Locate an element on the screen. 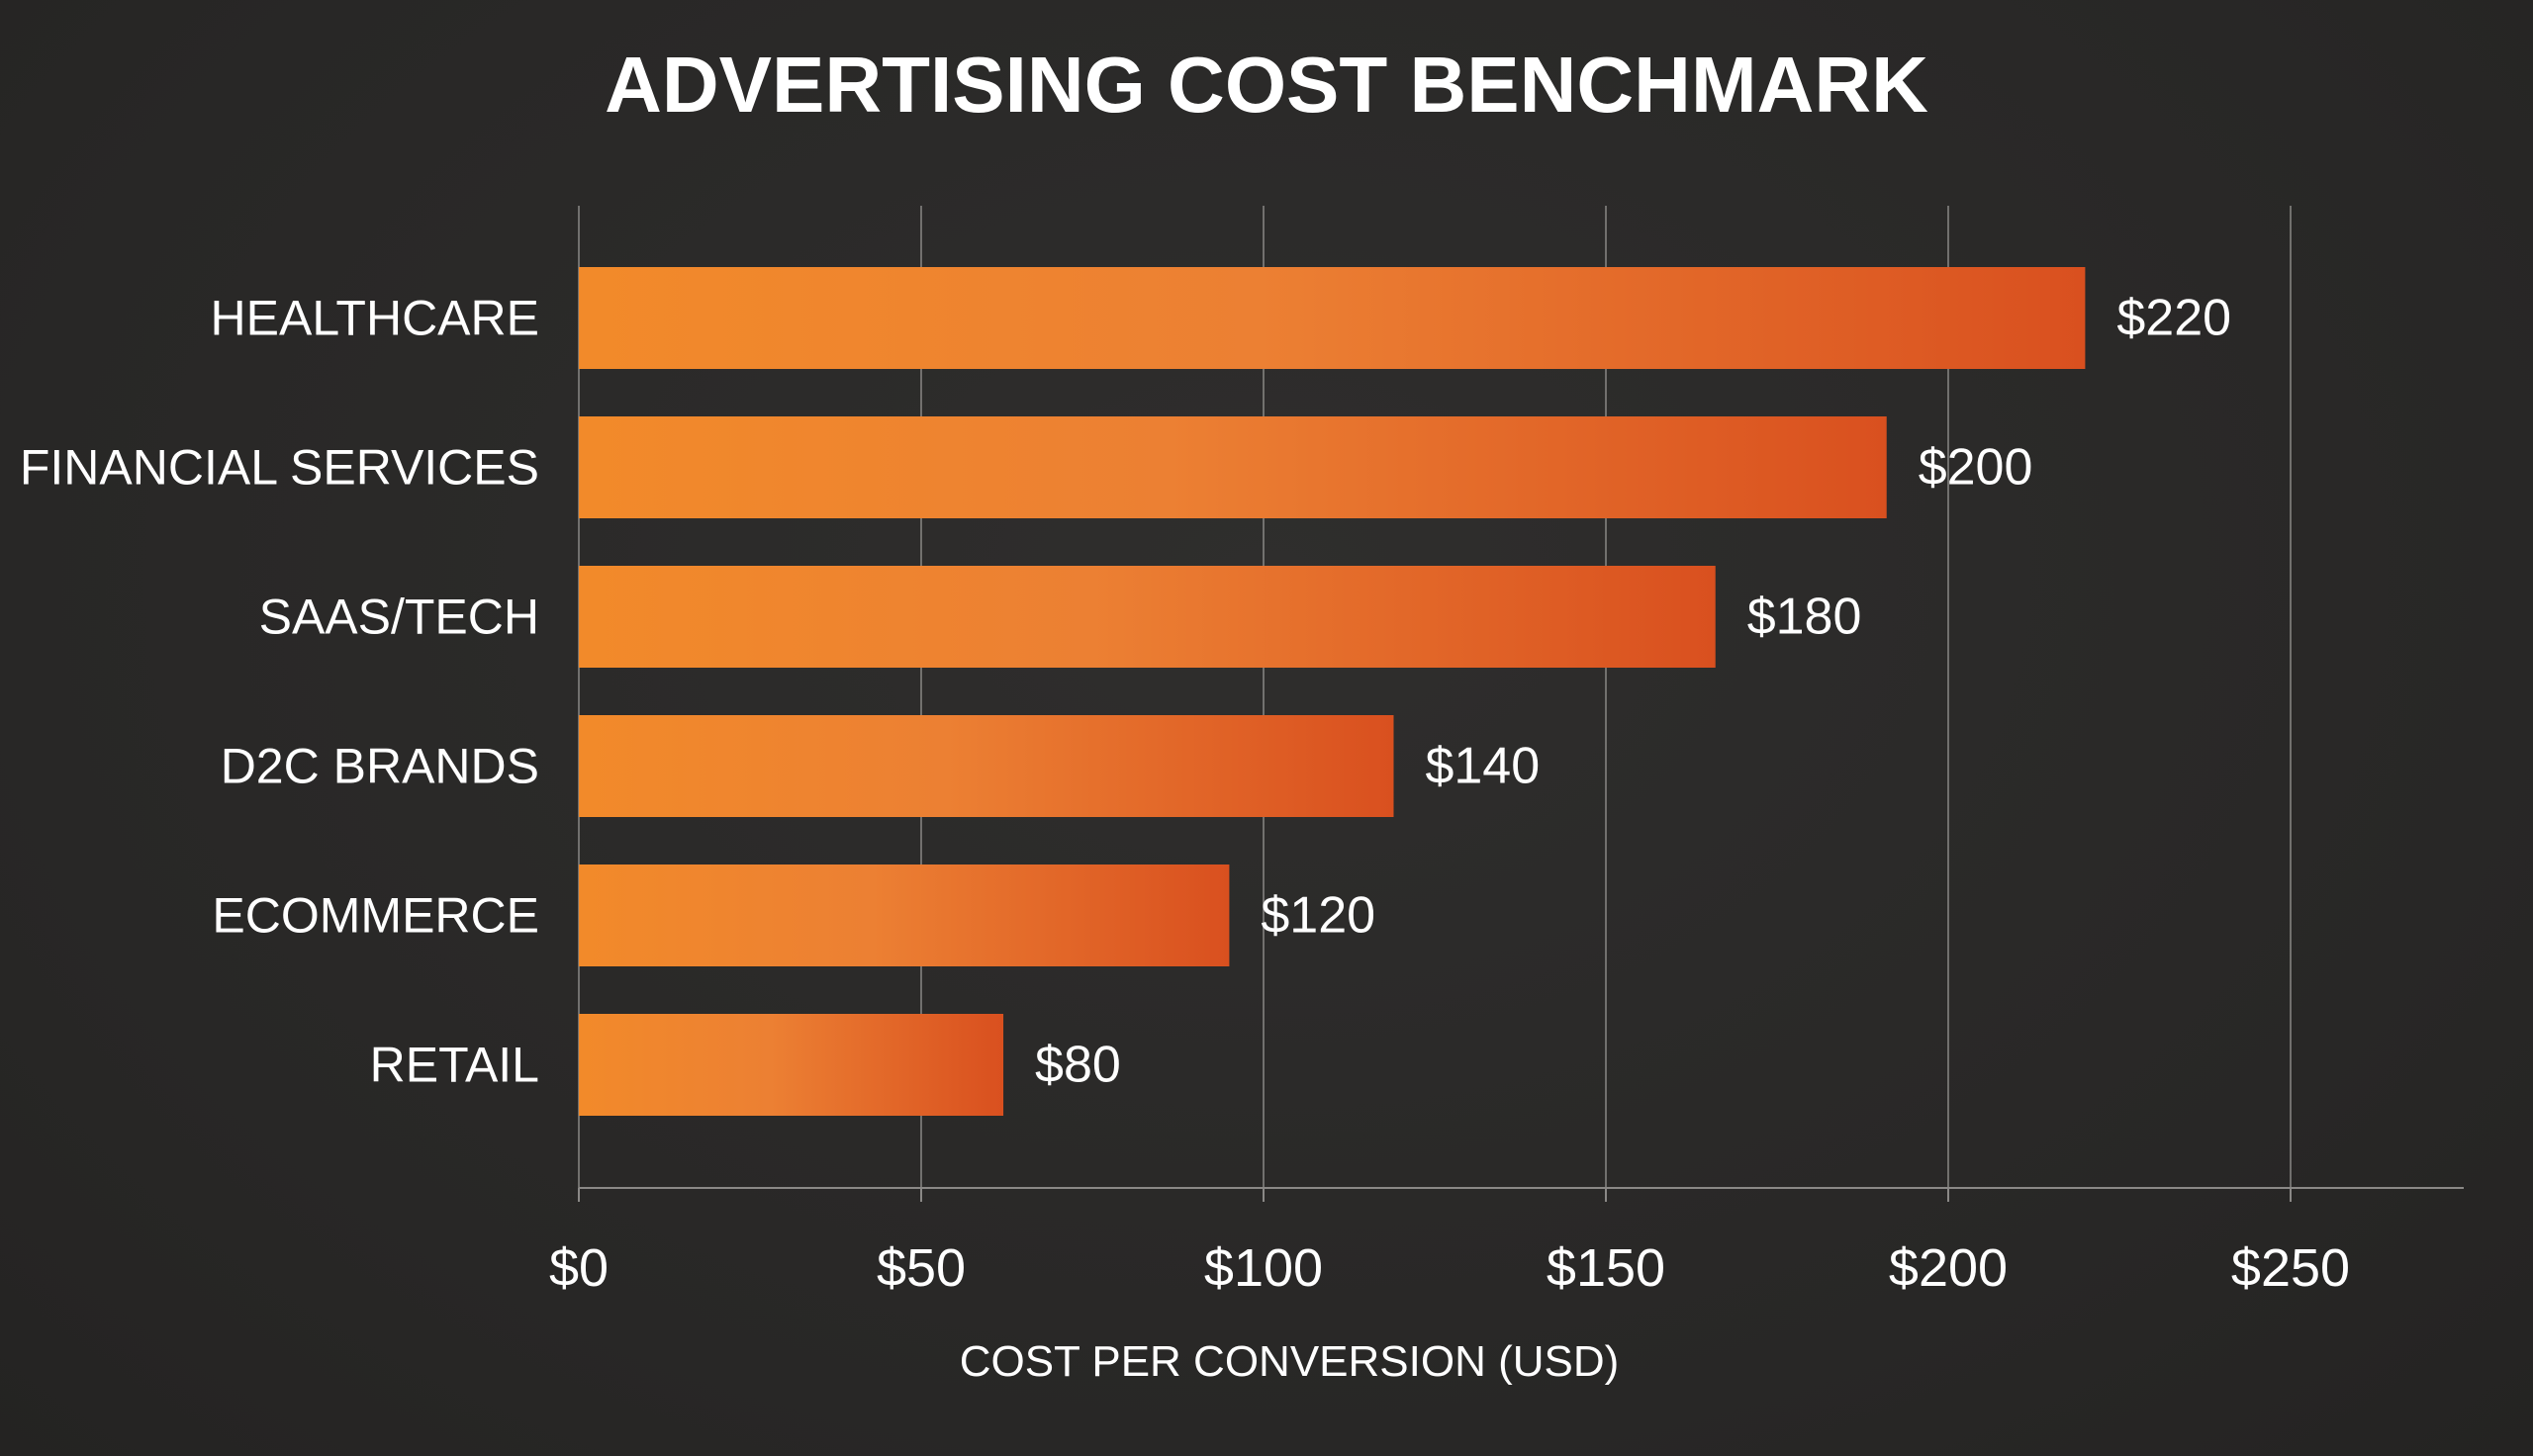 This screenshot has height=1456, width=2533. bar-ecommerce is located at coordinates (905, 915).